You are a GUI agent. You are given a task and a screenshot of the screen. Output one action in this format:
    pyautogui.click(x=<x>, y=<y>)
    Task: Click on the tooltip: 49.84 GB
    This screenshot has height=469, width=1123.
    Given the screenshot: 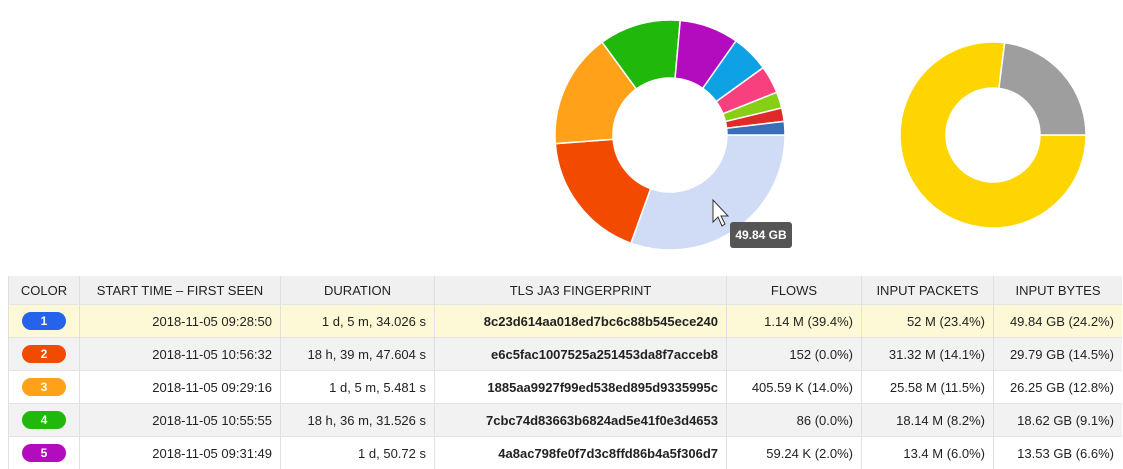 What is the action you would take?
    pyautogui.click(x=761, y=235)
    